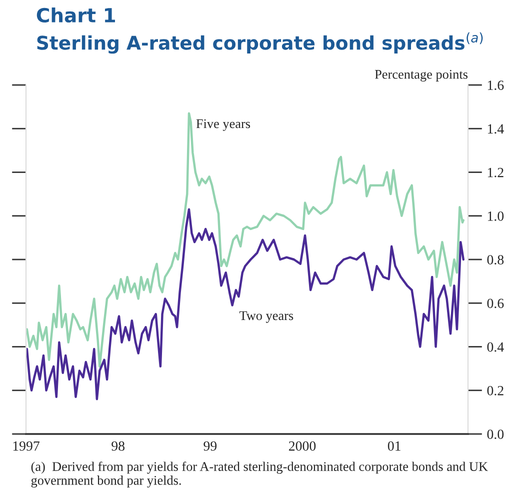 The height and width of the screenshot is (499, 513). Describe the element at coordinates (266, 317) in the screenshot. I see `annotation: Two years` at that location.